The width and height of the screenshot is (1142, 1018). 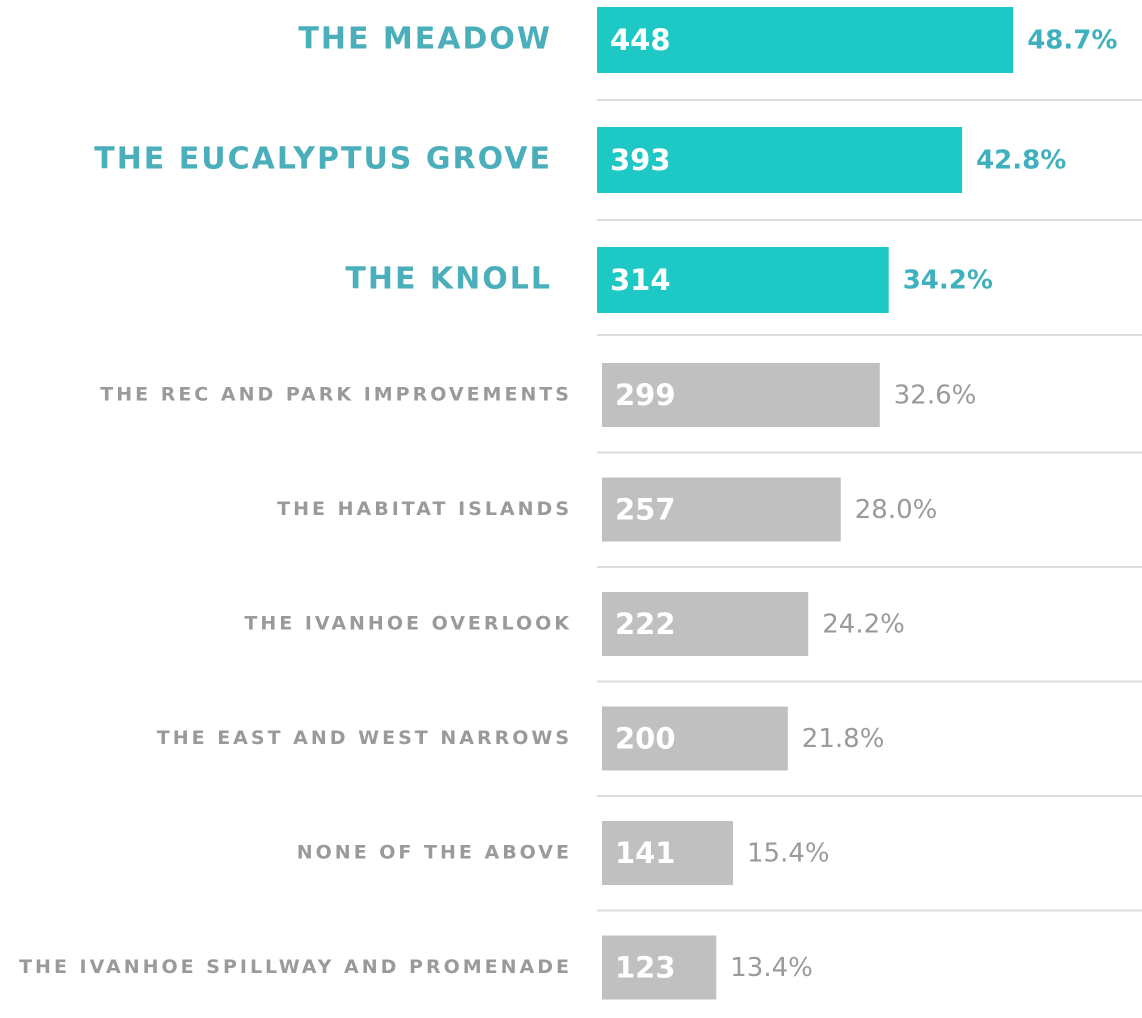 I want to click on percent-label: 48.7%, so click(x=1072, y=41).